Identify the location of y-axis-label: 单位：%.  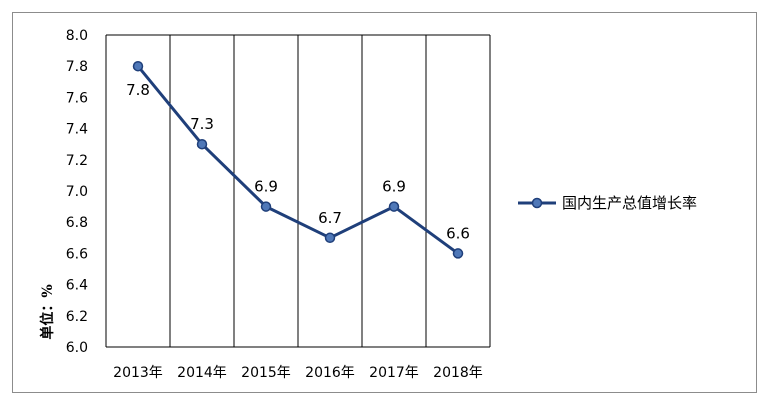
(47, 311).